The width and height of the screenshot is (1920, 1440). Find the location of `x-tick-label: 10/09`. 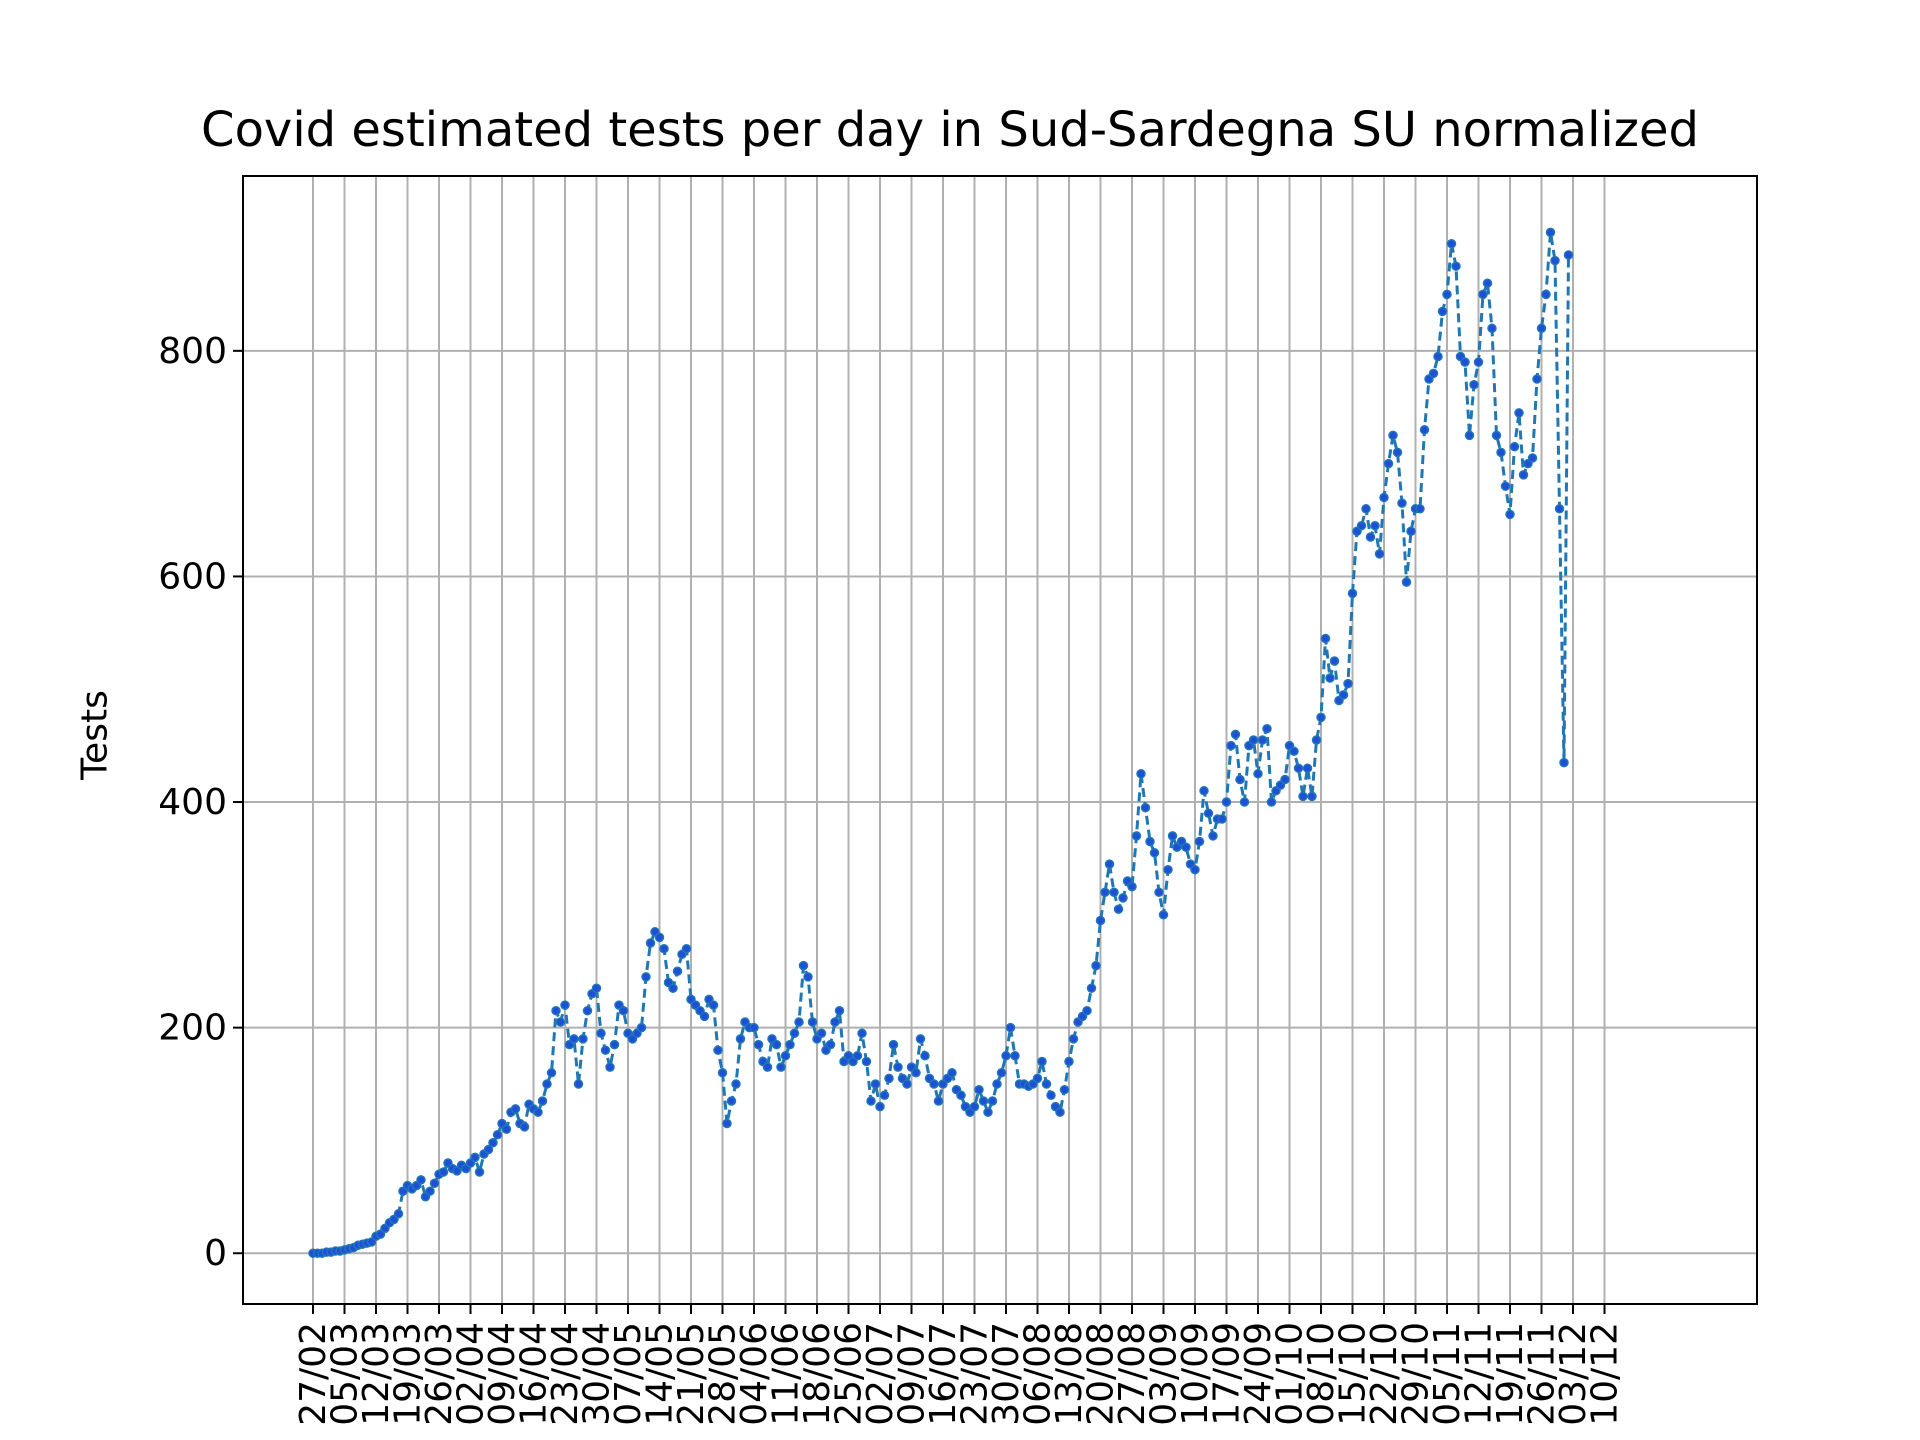

x-tick-label: 10/09 is located at coordinates (1195, 1374).